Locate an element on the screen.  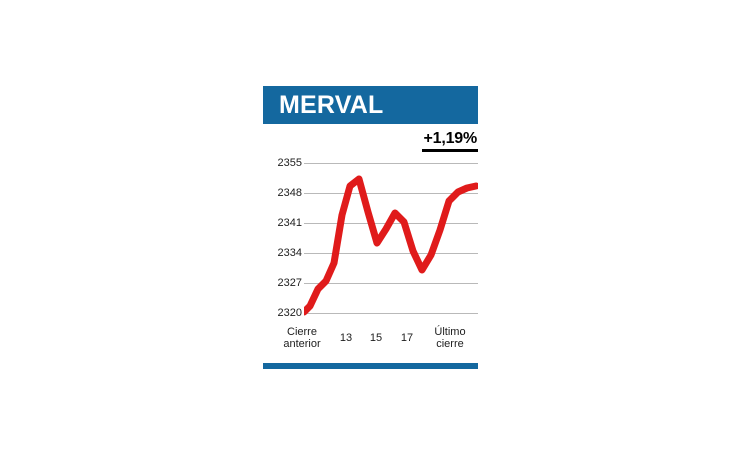
page-title: MERVAL is located at coordinates (331, 105).